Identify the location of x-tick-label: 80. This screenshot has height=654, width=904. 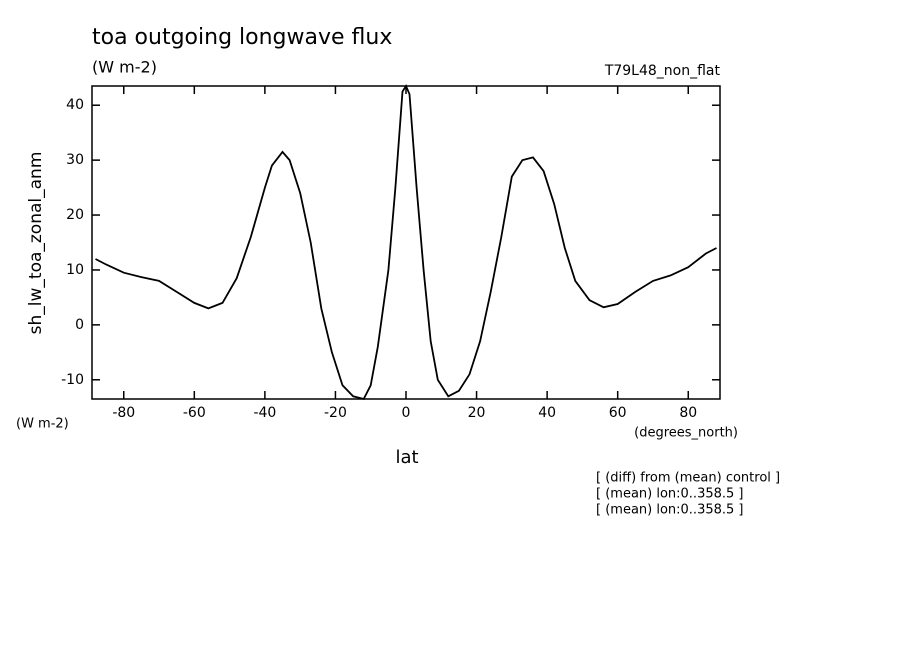
(688, 413).